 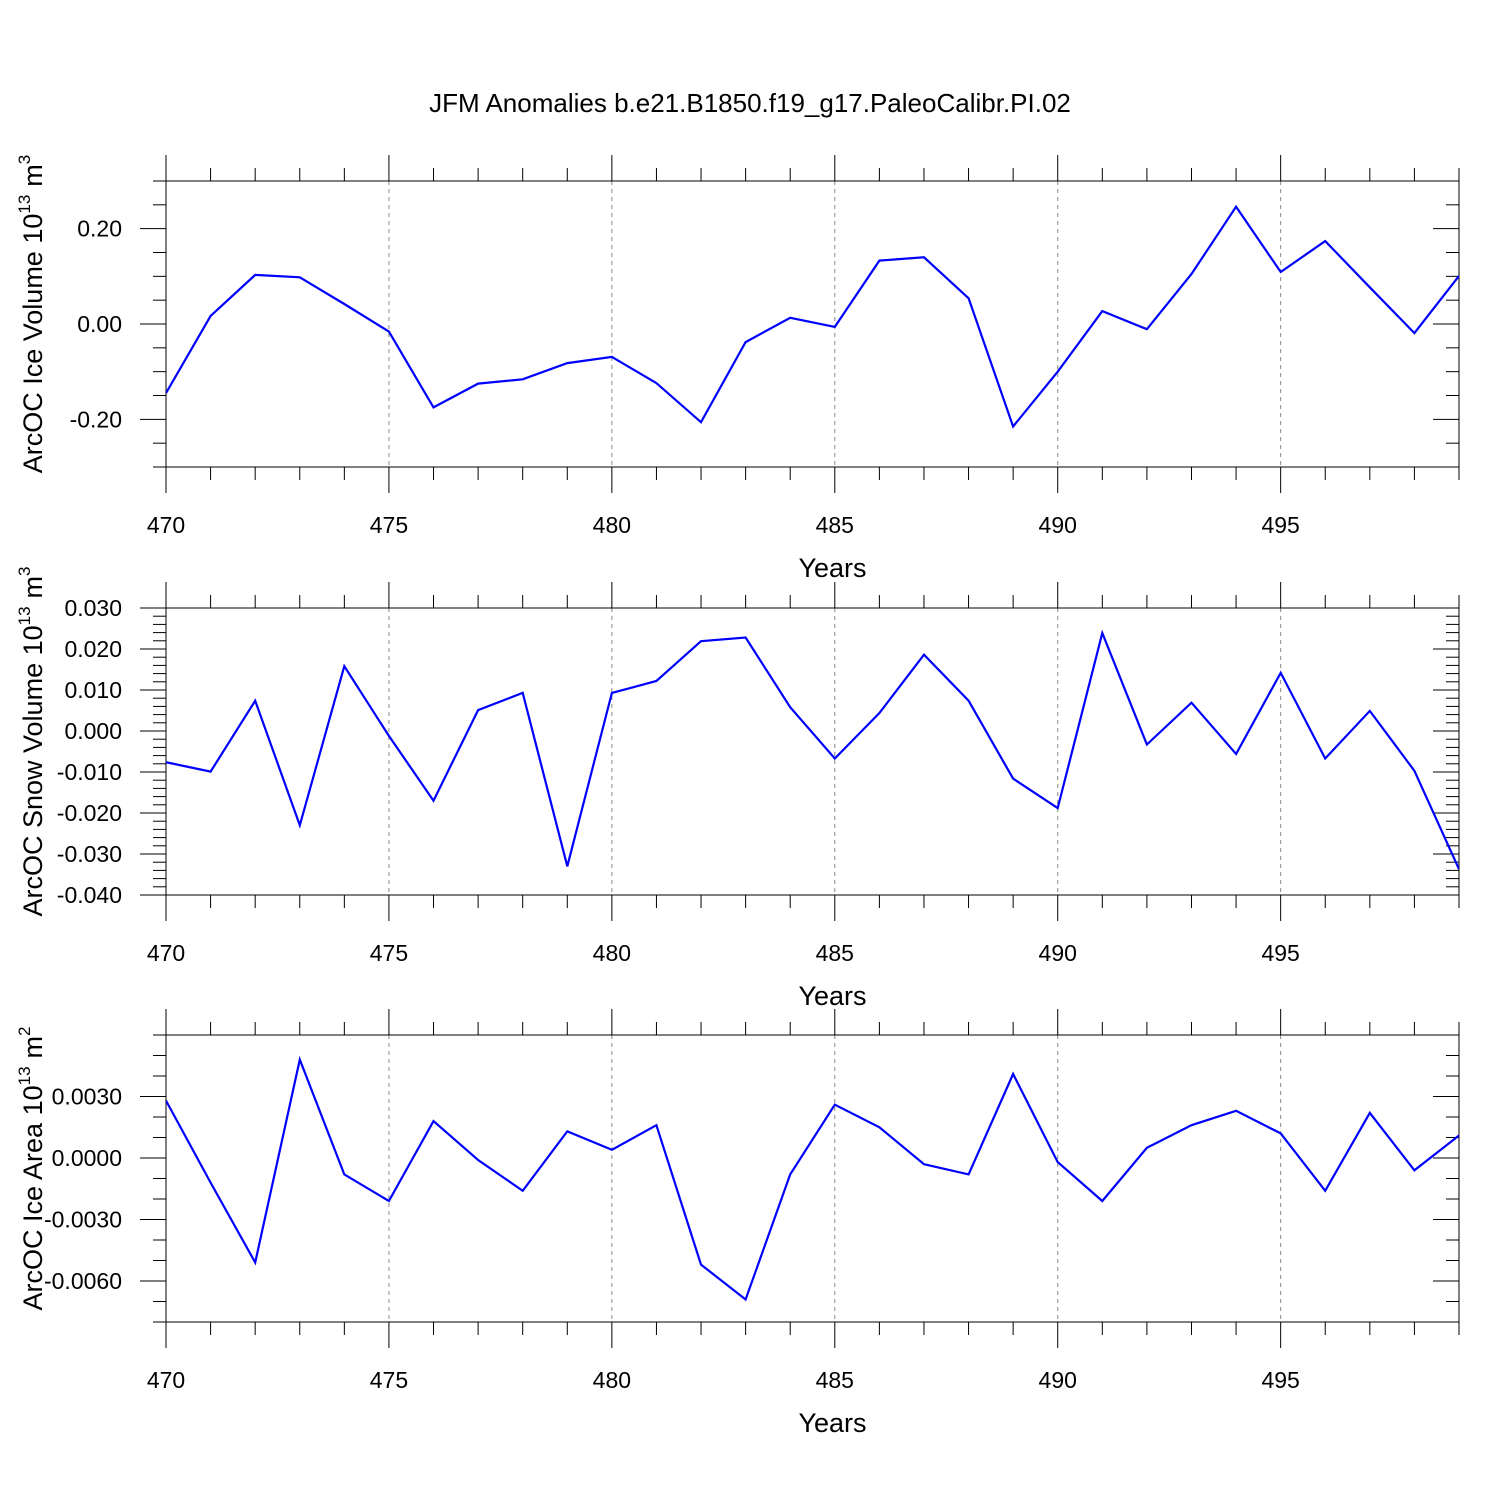 I want to click on y-axis-title: ArcOC Ice Area 1013 m2, so click(x=31, y=1169).